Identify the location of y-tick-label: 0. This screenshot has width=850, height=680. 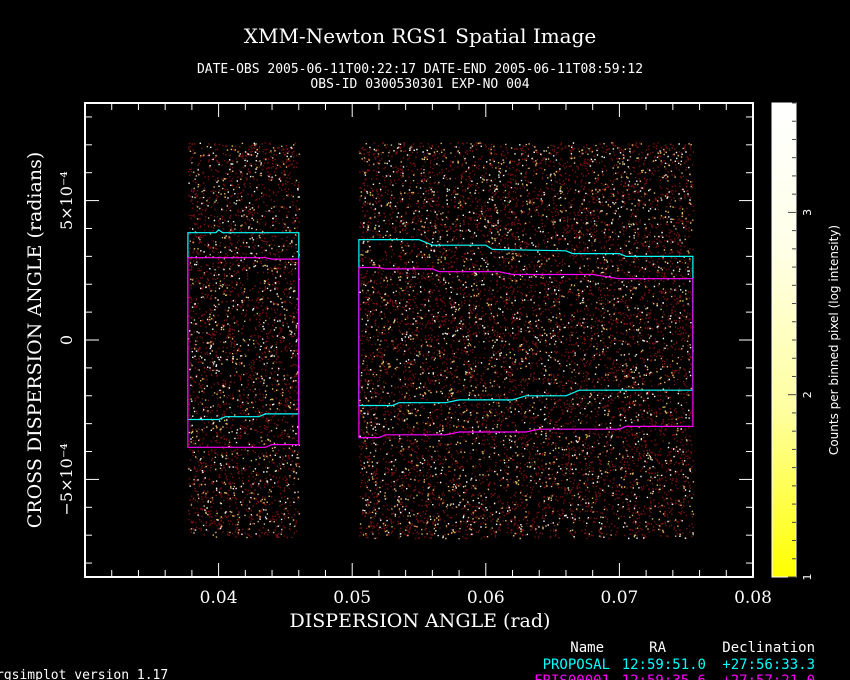
(66, 340).